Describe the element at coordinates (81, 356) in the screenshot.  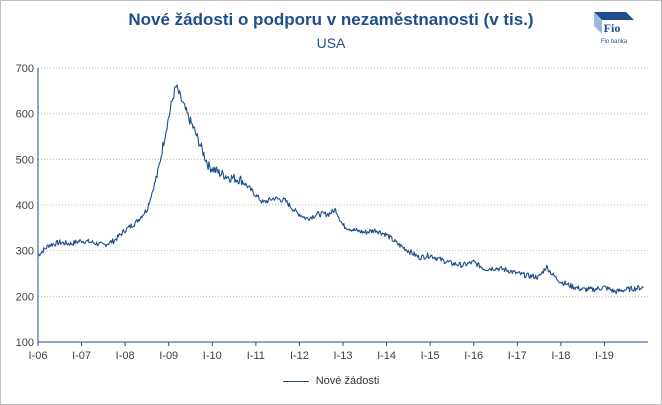
I see `x-tick-label: I-07` at that location.